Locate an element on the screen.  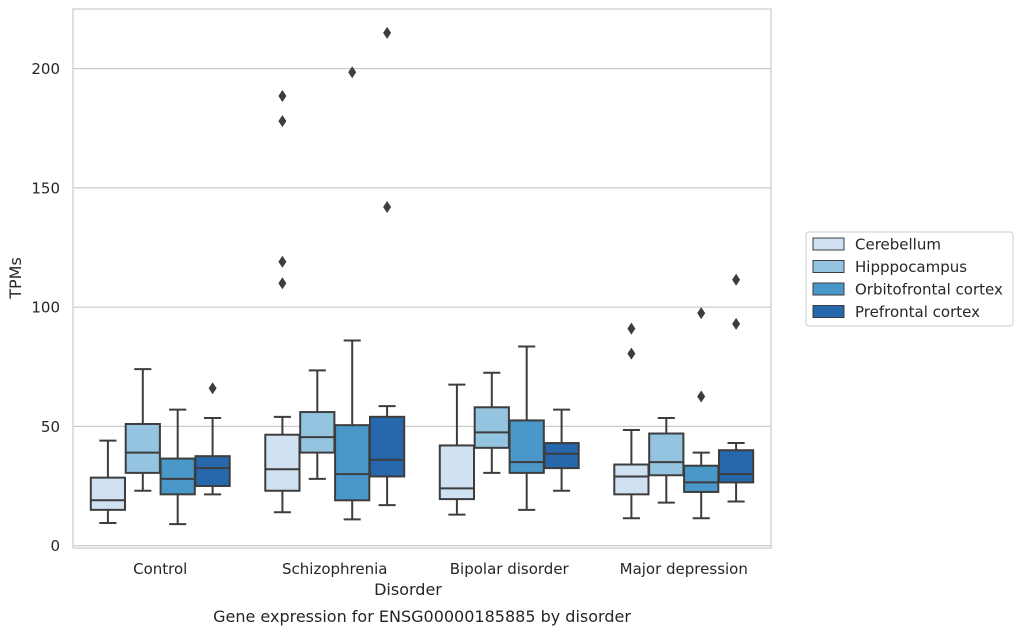
x-tick-label: Bipolar disorder is located at coordinates (510, 569).